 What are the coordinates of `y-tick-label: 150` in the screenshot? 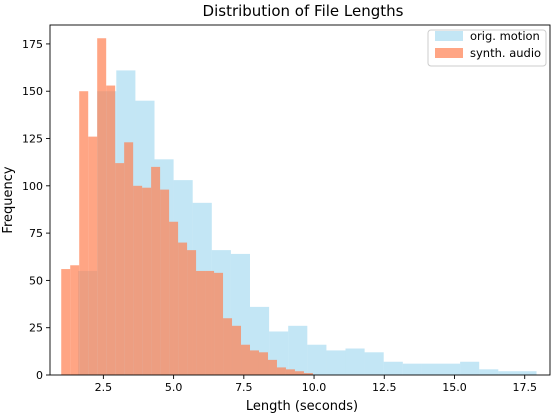 It's located at (32, 91).